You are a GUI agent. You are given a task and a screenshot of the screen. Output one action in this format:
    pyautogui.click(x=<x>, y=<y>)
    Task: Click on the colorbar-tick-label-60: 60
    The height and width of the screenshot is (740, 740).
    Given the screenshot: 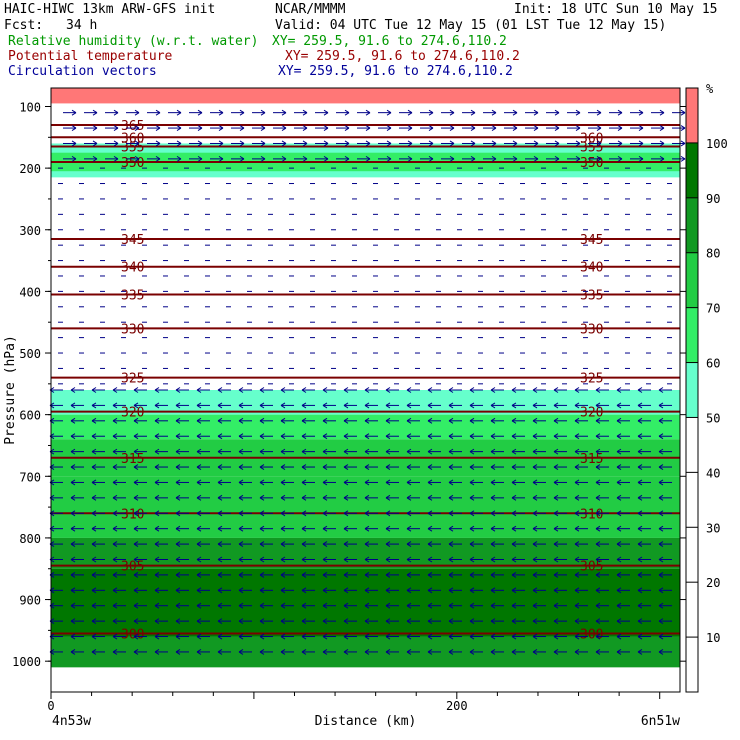 What is the action you would take?
    pyautogui.click(x=713, y=364)
    